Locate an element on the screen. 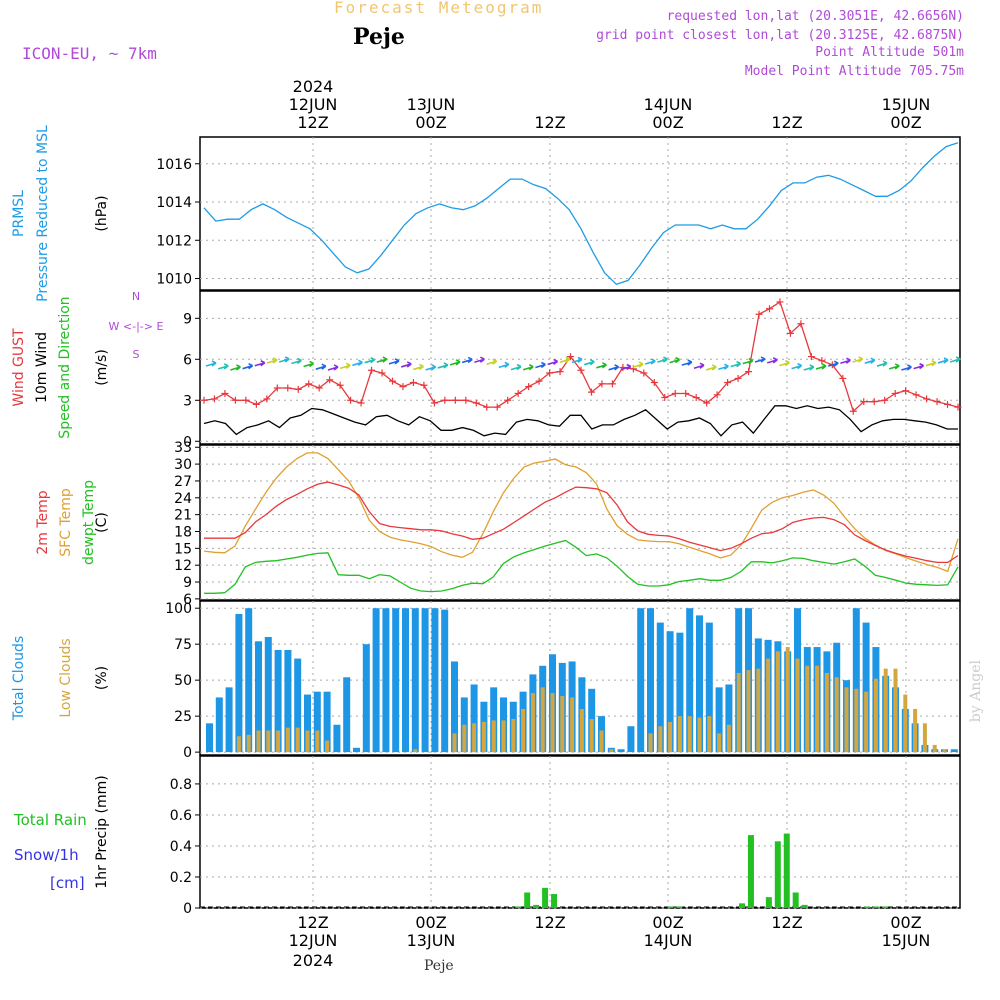  y-axis-label: (hPa) is located at coordinates (102, 213).